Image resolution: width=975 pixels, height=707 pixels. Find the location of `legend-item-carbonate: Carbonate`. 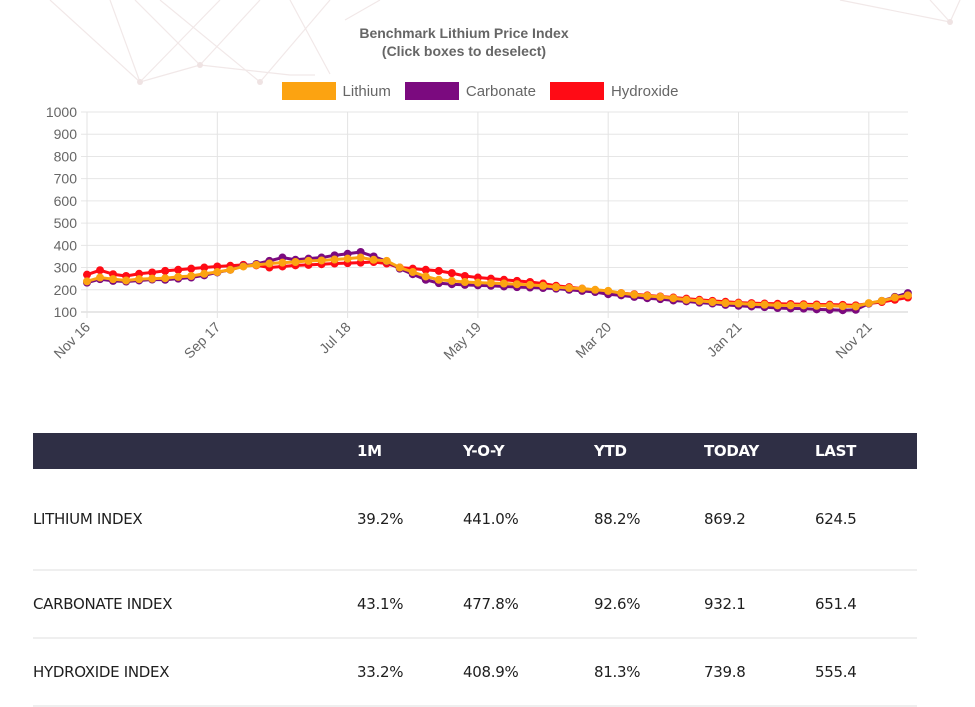

legend-item-carbonate: Carbonate is located at coordinates (470, 91).